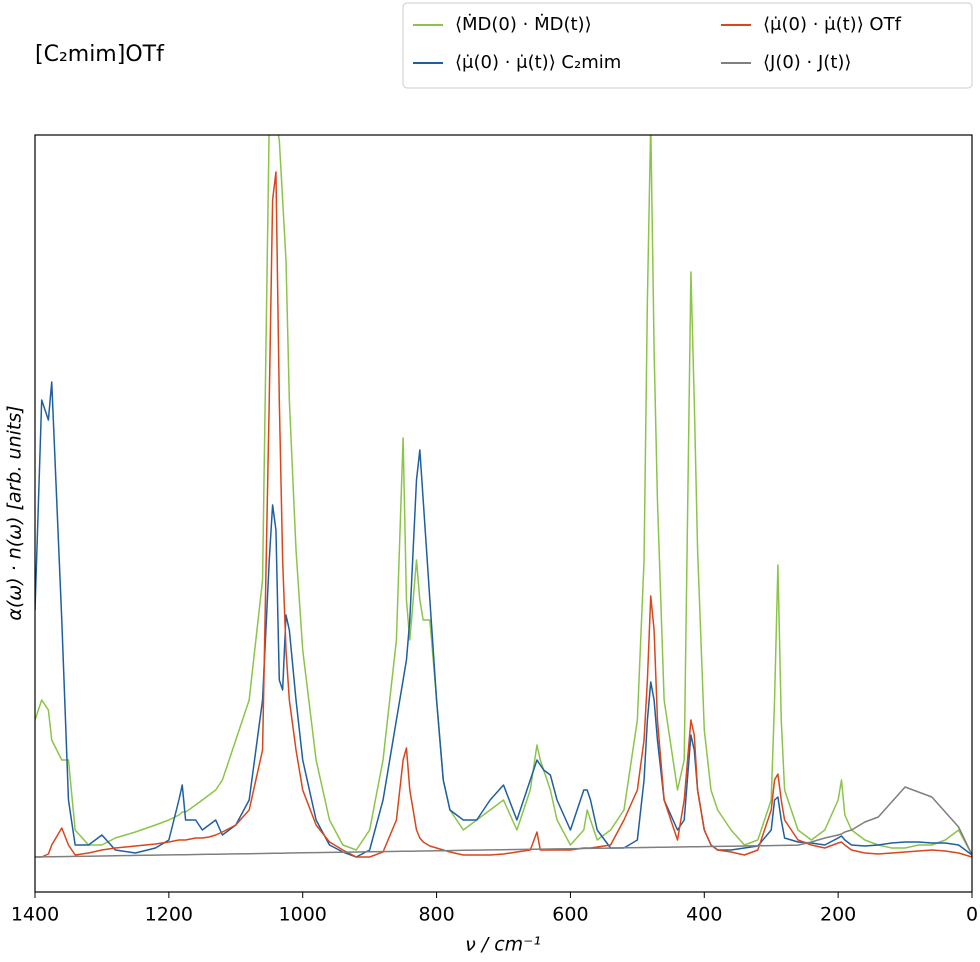 This screenshot has height=962, width=980. Describe the element at coordinates (972, 915) in the screenshot. I see `x-tick-label: 0` at that location.